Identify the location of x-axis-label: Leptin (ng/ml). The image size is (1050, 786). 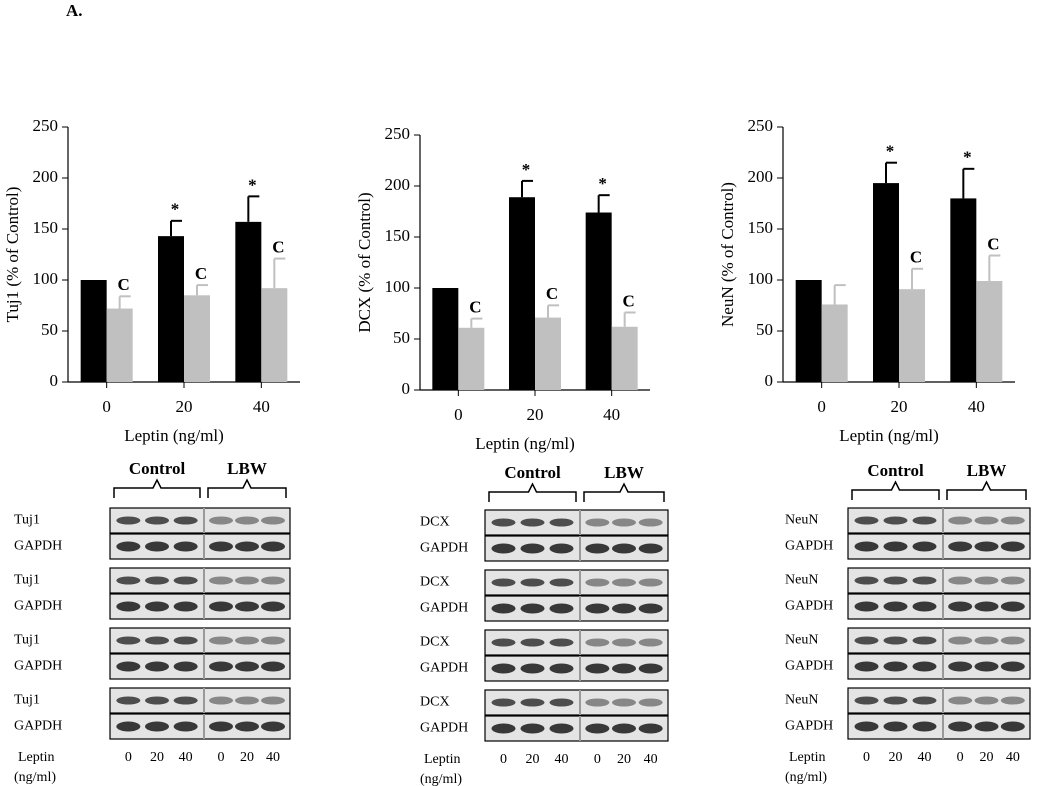
(889, 435).